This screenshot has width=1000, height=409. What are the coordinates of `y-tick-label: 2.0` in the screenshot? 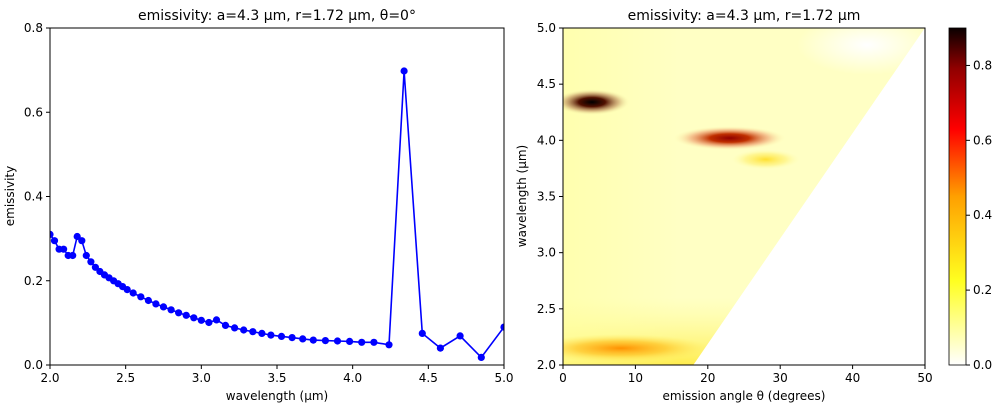 It's located at (546, 365).